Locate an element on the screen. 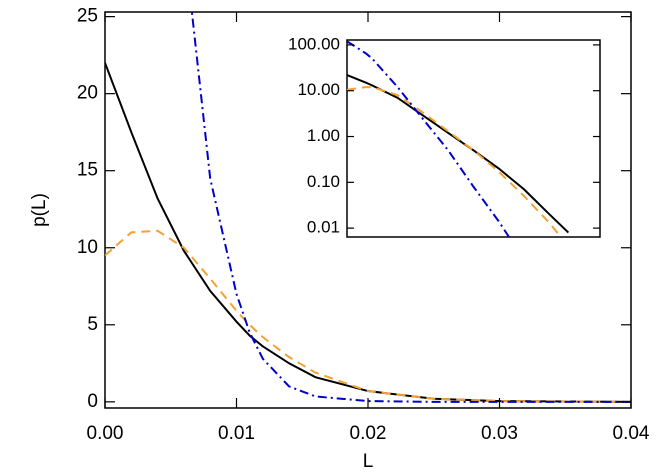  y-tick-label: 10.00 is located at coordinates (318, 89).